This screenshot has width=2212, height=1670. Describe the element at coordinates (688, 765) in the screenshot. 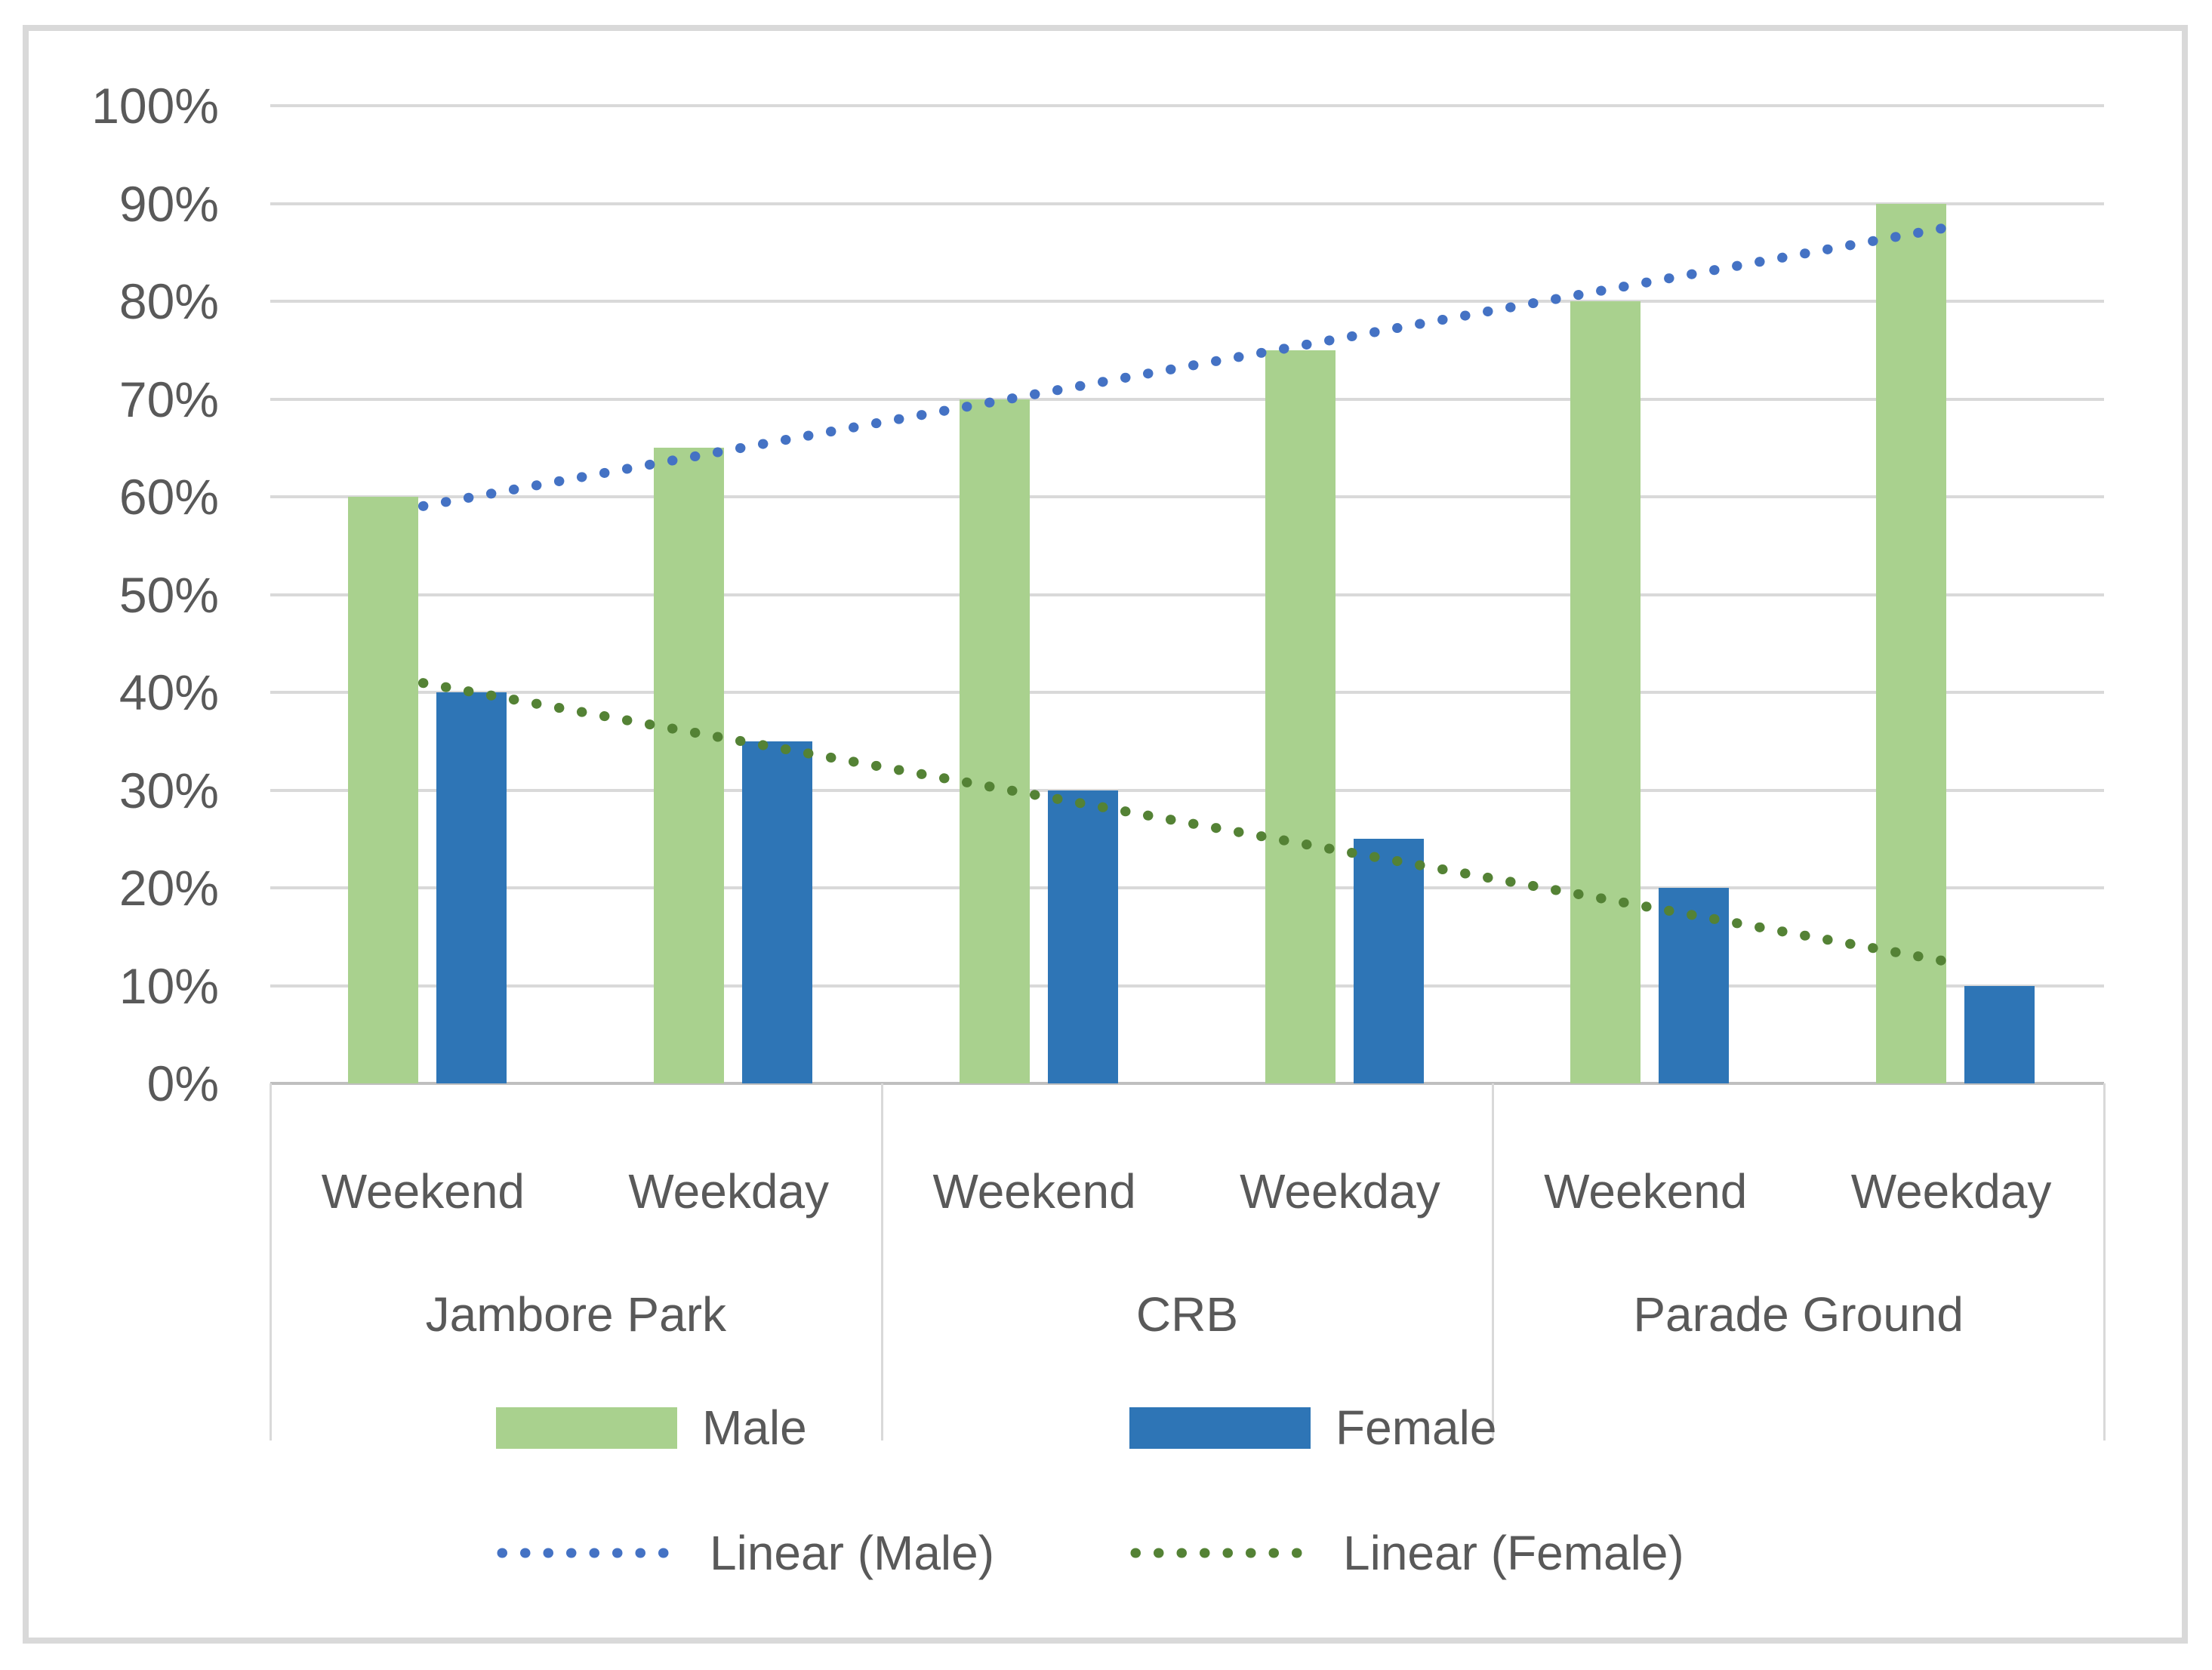

I see `bar-male-jambore-park-weekday` at that location.